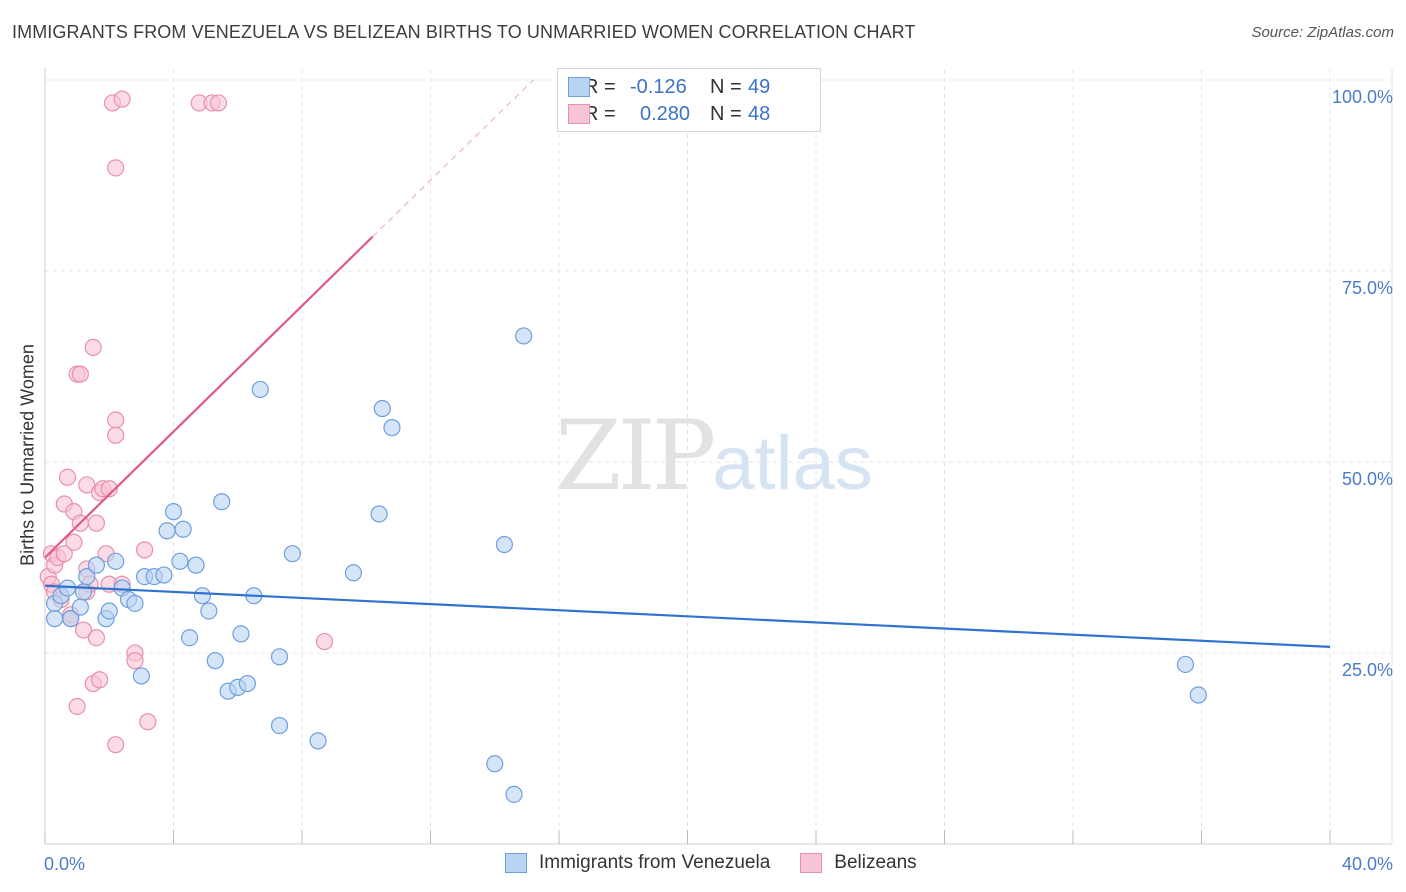 The image size is (1406, 892). I want to click on legend-n-value: 48, so click(759, 113).